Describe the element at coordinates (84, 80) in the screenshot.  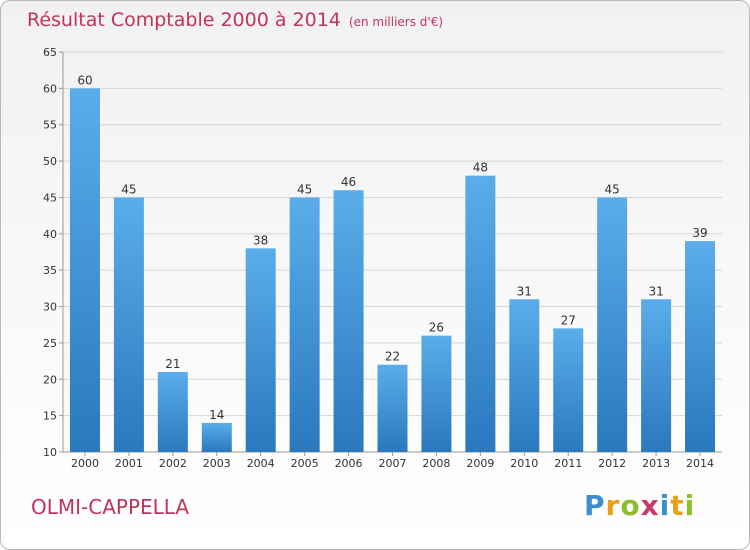
I see `data-label: 60` at that location.